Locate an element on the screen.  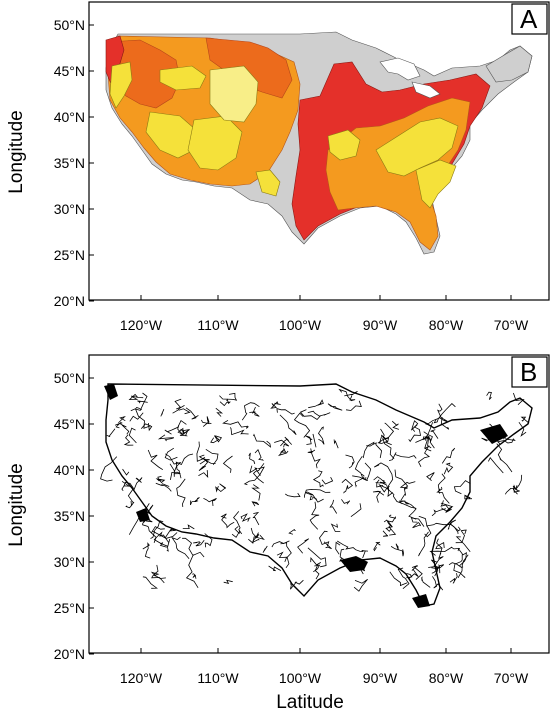
panel-a-label: A is located at coordinates (529, 19).